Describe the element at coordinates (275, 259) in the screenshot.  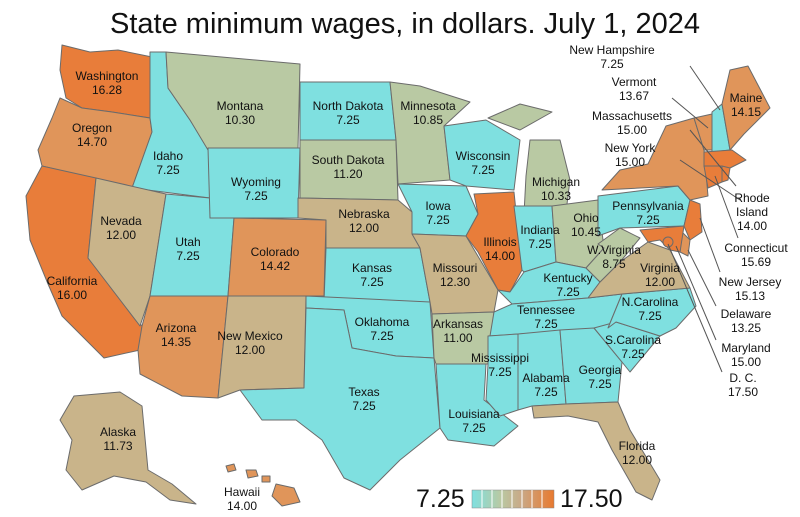
I see `label-colorado: Colorado 14.42` at that location.